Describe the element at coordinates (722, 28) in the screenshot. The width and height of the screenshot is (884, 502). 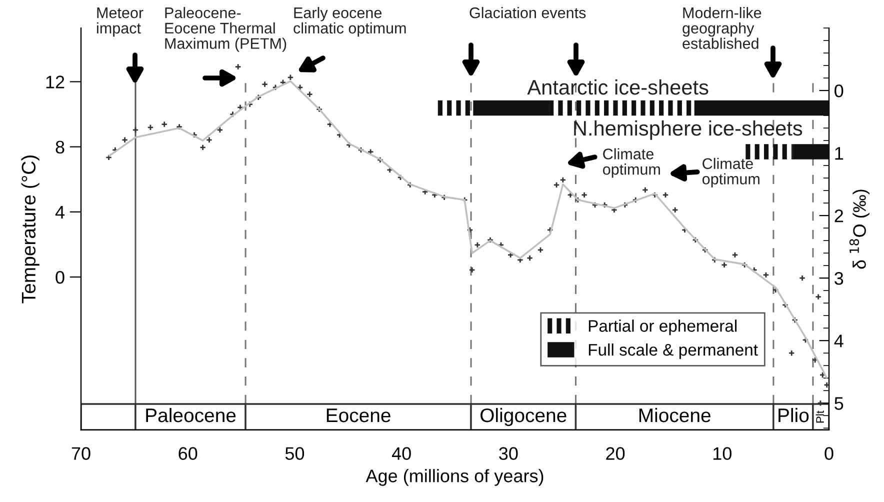
I see `annotation: Modern-like geography established` at that location.